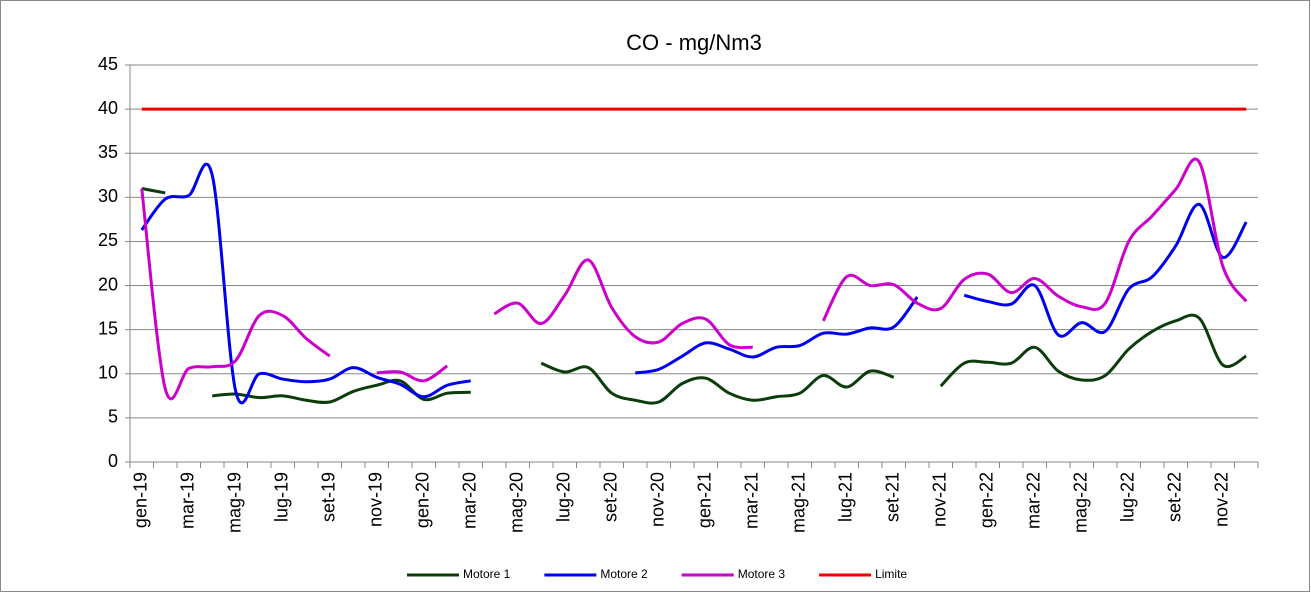 The image size is (1311, 593). What do you see at coordinates (987, 500) in the screenshot?
I see `x-tick-label: gen-22` at bounding box center [987, 500].